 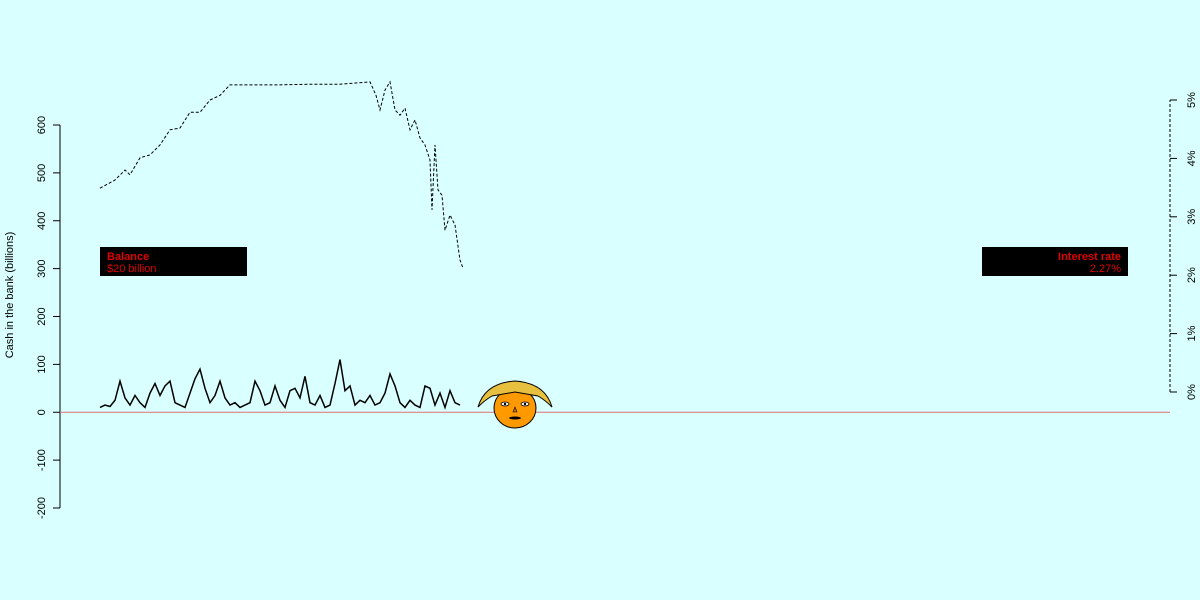 What do you see at coordinates (42, 412) in the screenshot?
I see `y-tick-label: 0` at bounding box center [42, 412].